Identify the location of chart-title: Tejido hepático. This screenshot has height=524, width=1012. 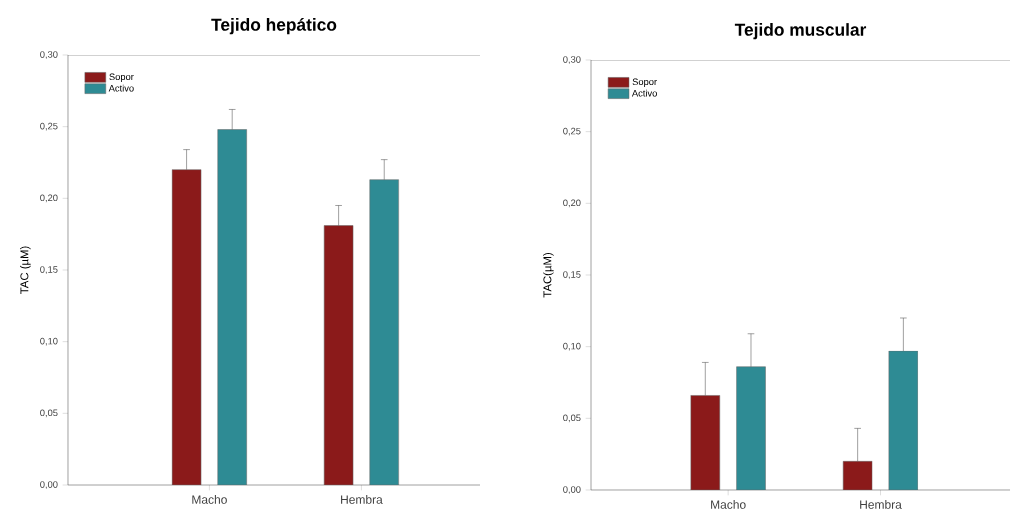
(274, 26).